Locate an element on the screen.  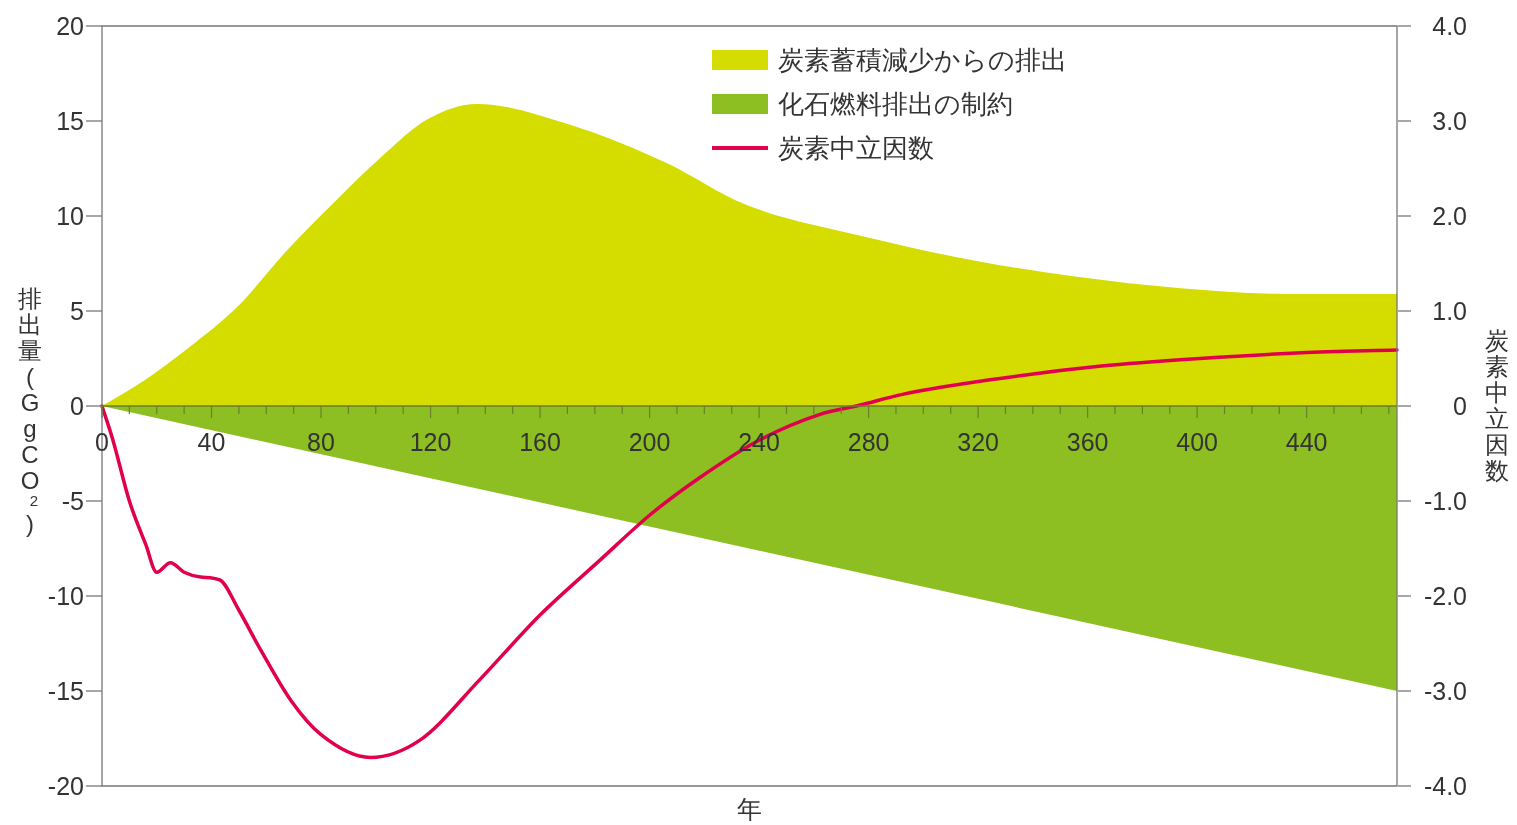
legend-label: 炭素蓄積減少からの排出 is located at coordinates (922, 60).